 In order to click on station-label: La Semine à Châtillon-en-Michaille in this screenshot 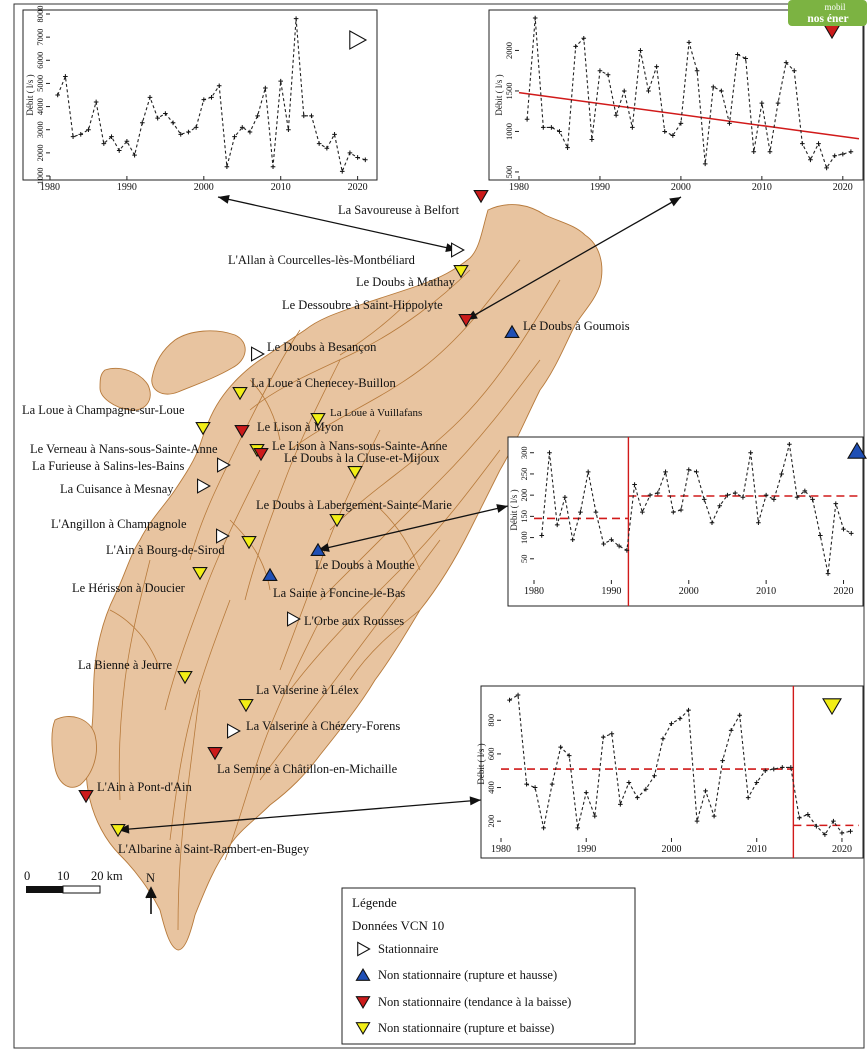, I will do `click(307, 769)`.